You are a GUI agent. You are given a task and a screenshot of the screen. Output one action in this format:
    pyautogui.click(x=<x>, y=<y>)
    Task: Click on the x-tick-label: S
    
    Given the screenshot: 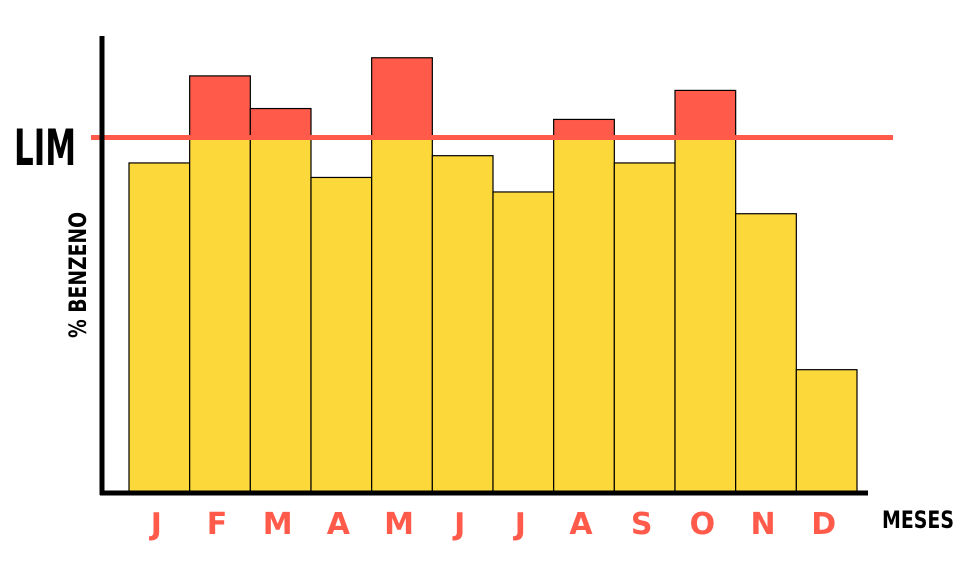 What is the action you would take?
    pyautogui.click(x=642, y=524)
    